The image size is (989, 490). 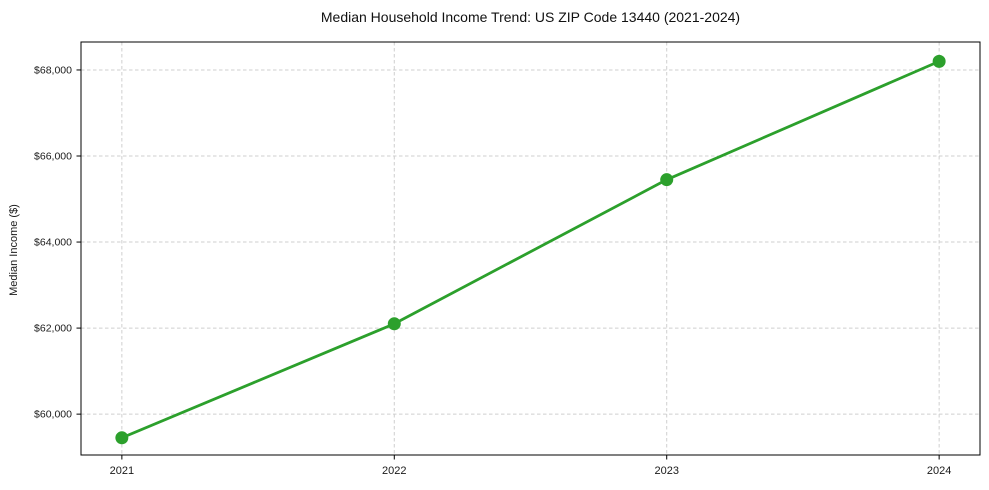 I want to click on x-tick-label: 2022, so click(x=394, y=471).